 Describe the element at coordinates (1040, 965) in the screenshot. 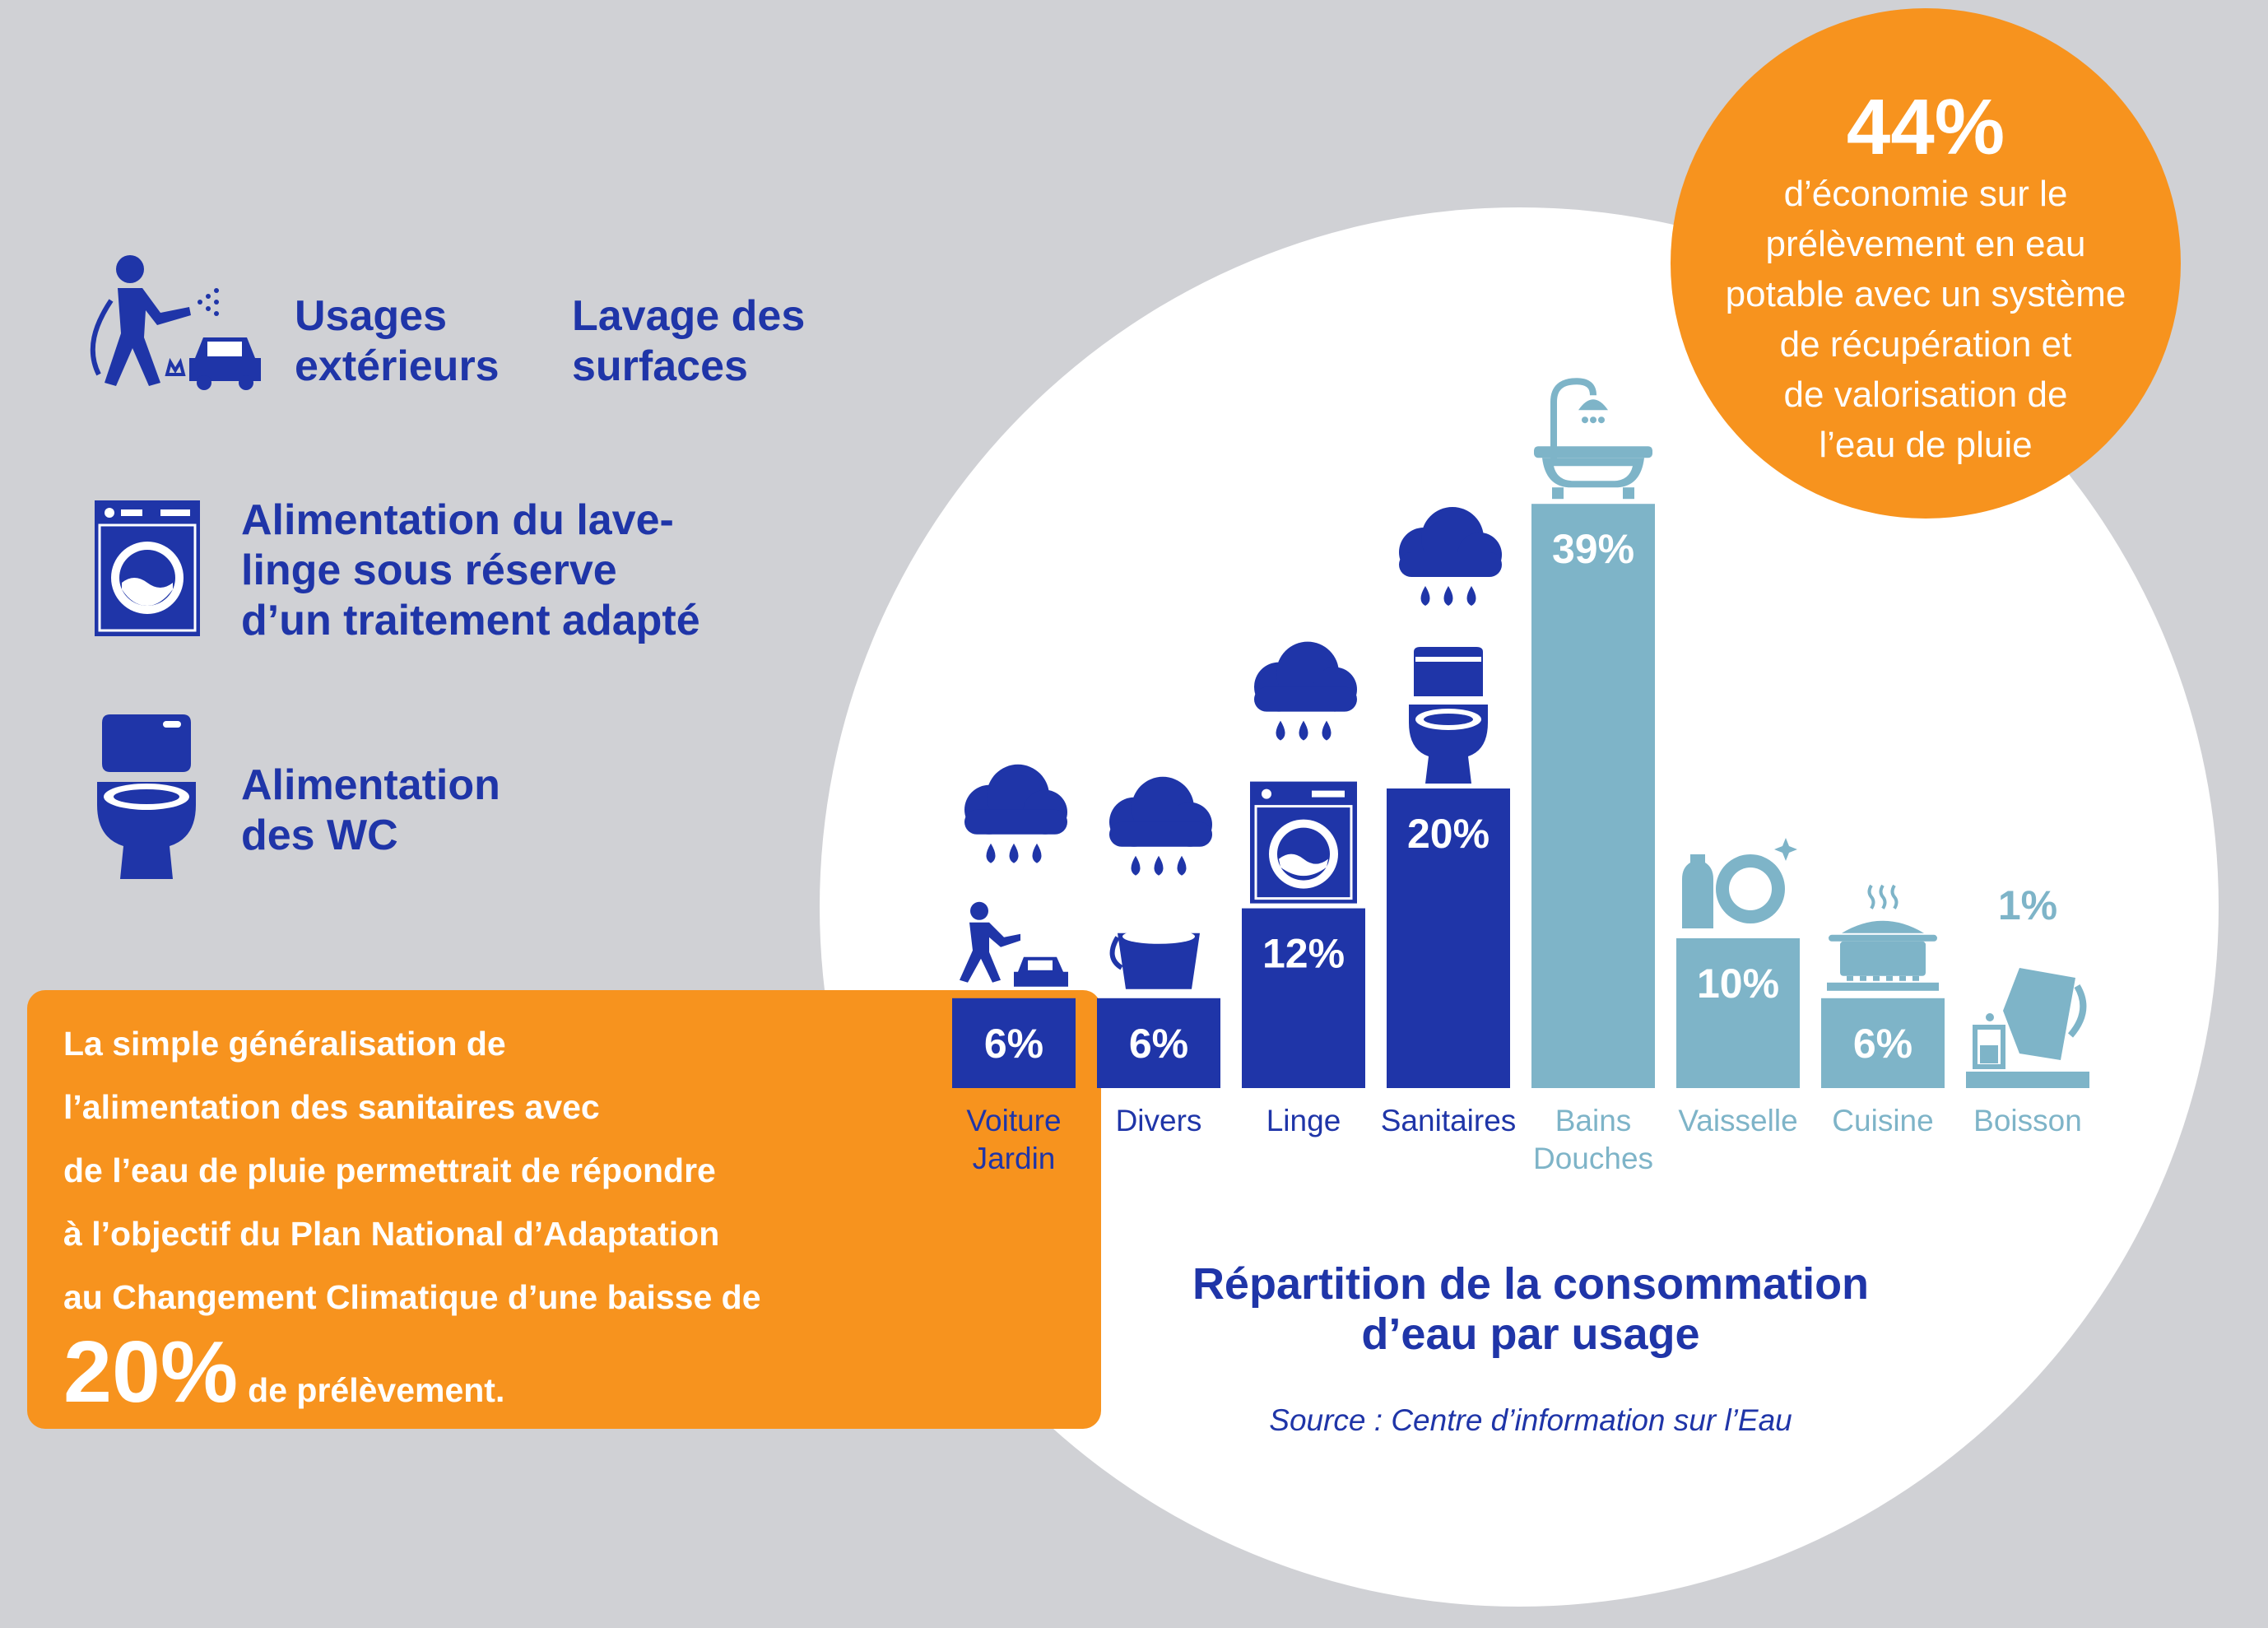

I see `car-window` at that location.